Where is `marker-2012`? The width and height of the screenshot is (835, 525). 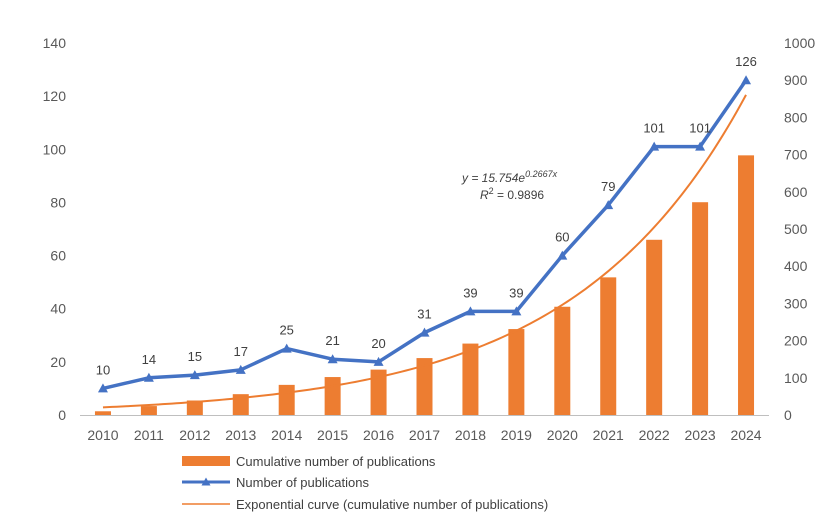 marker-2012 is located at coordinates (194, 375).